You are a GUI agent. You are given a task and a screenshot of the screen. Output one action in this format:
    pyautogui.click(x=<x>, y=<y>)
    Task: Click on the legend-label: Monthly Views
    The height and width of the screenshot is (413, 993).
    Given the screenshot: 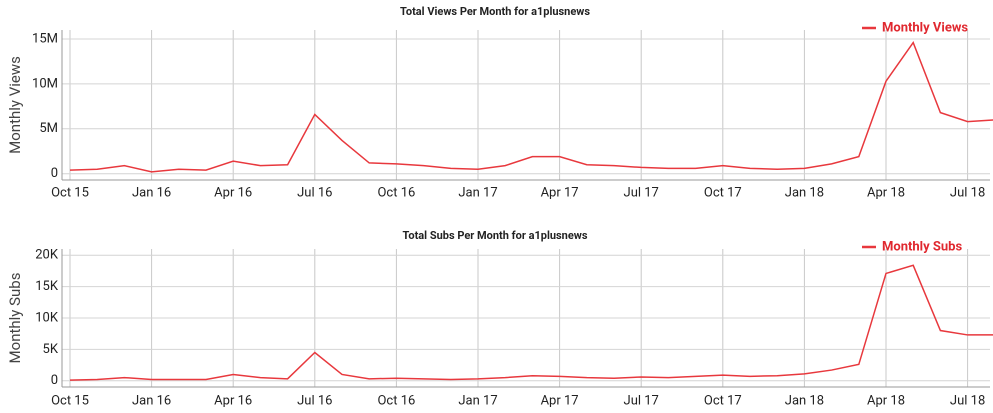 What is the action you would take?
    pyautogui.click(x=925, y=27)
    